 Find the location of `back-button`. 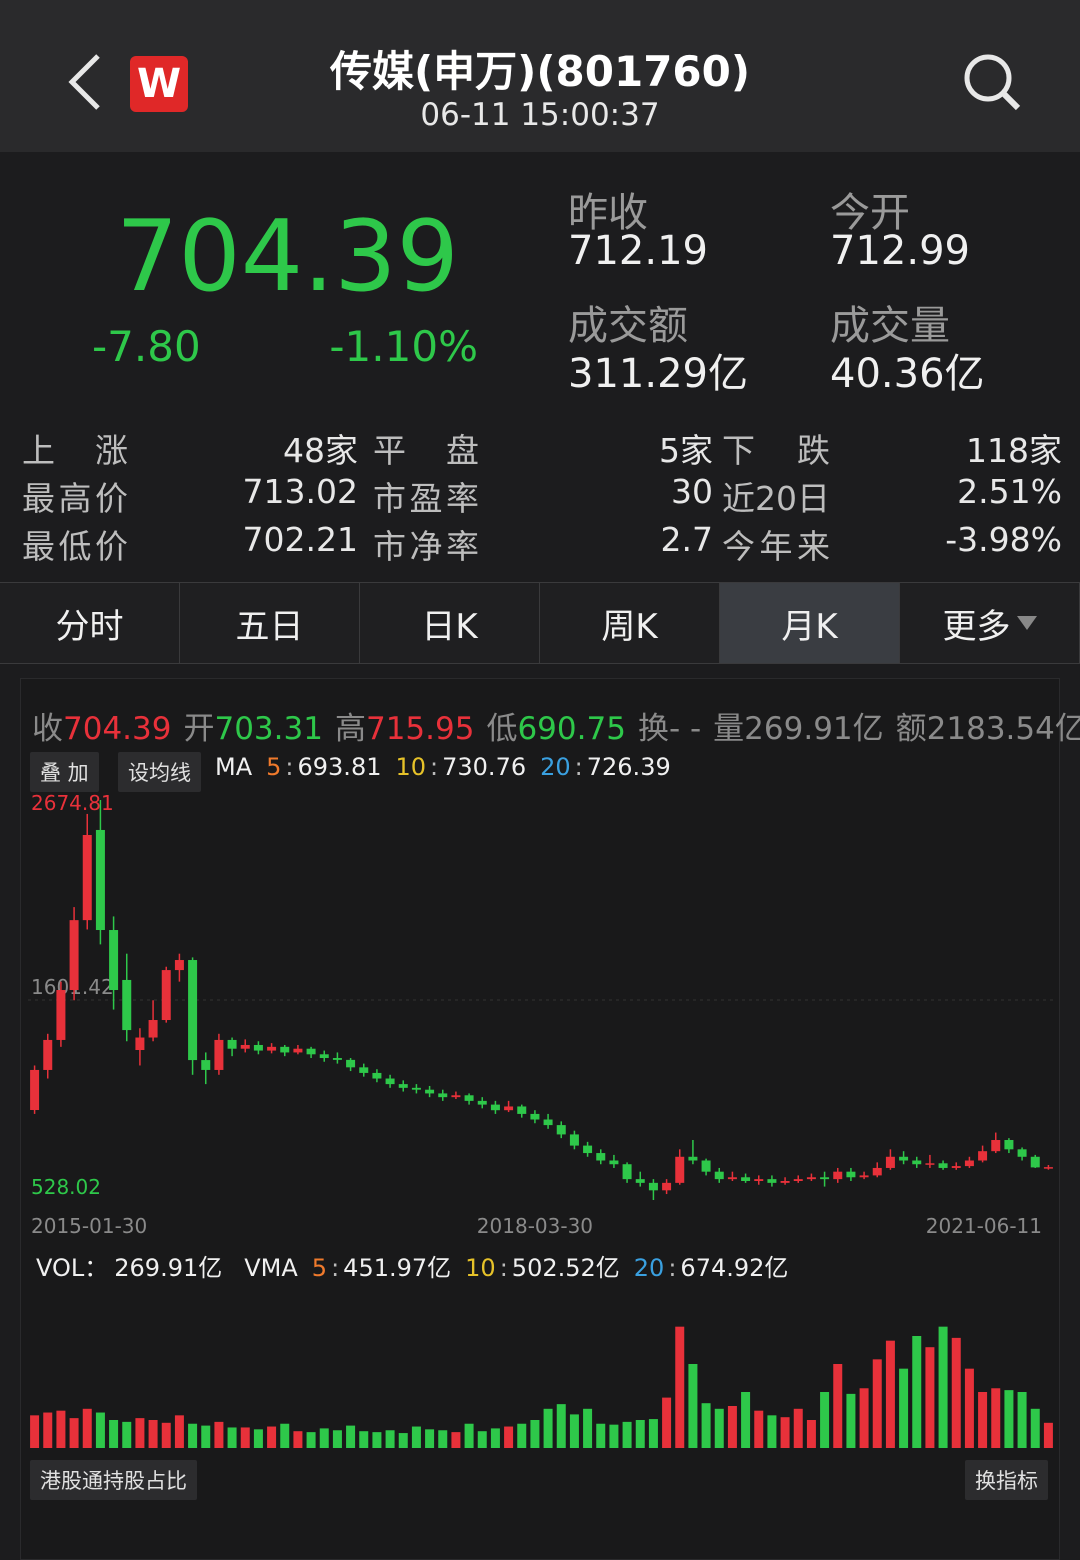

back-button is located at coordinates (84, 82).